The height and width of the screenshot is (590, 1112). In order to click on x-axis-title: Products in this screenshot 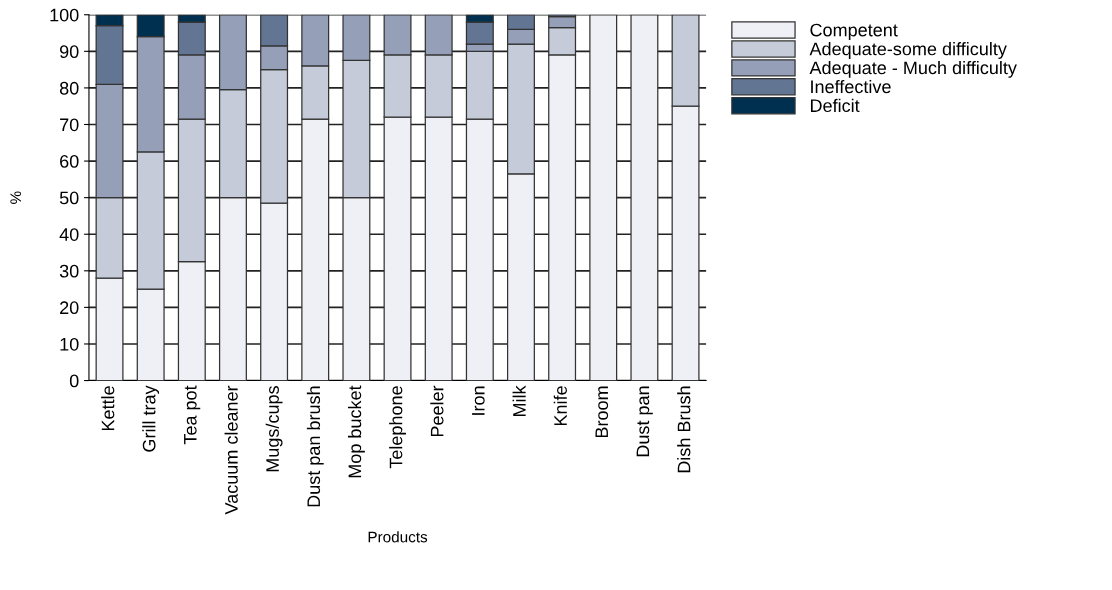, I will do `click(398, 537)`.